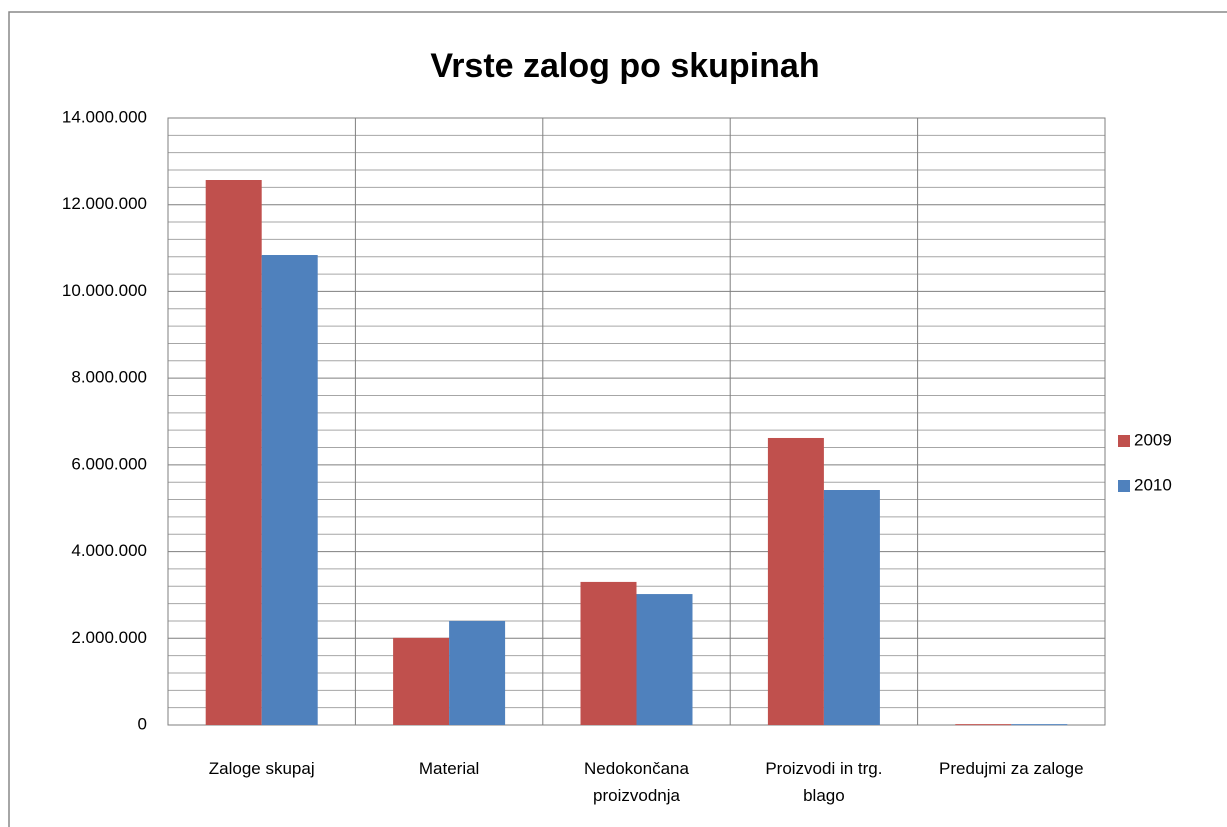  I want to click on y-tick-label: 8.000.000, so click(109, 377).